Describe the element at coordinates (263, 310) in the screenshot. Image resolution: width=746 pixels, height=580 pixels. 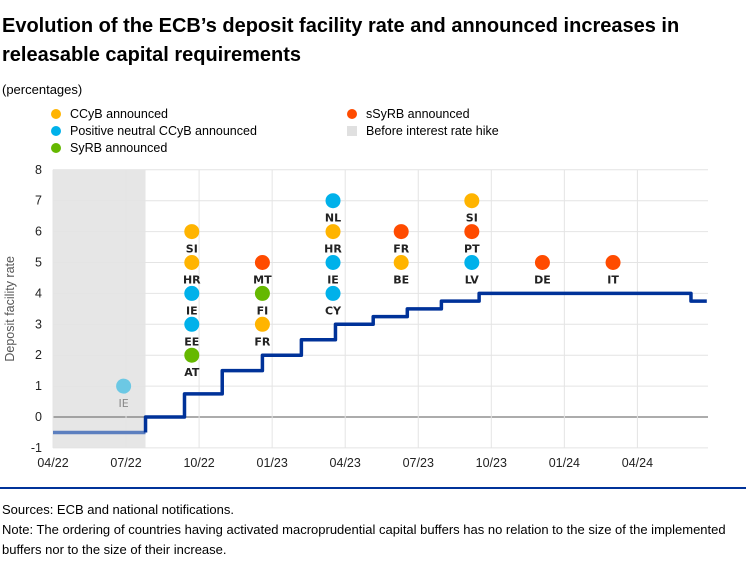
I see `point-label: FI` at that location.